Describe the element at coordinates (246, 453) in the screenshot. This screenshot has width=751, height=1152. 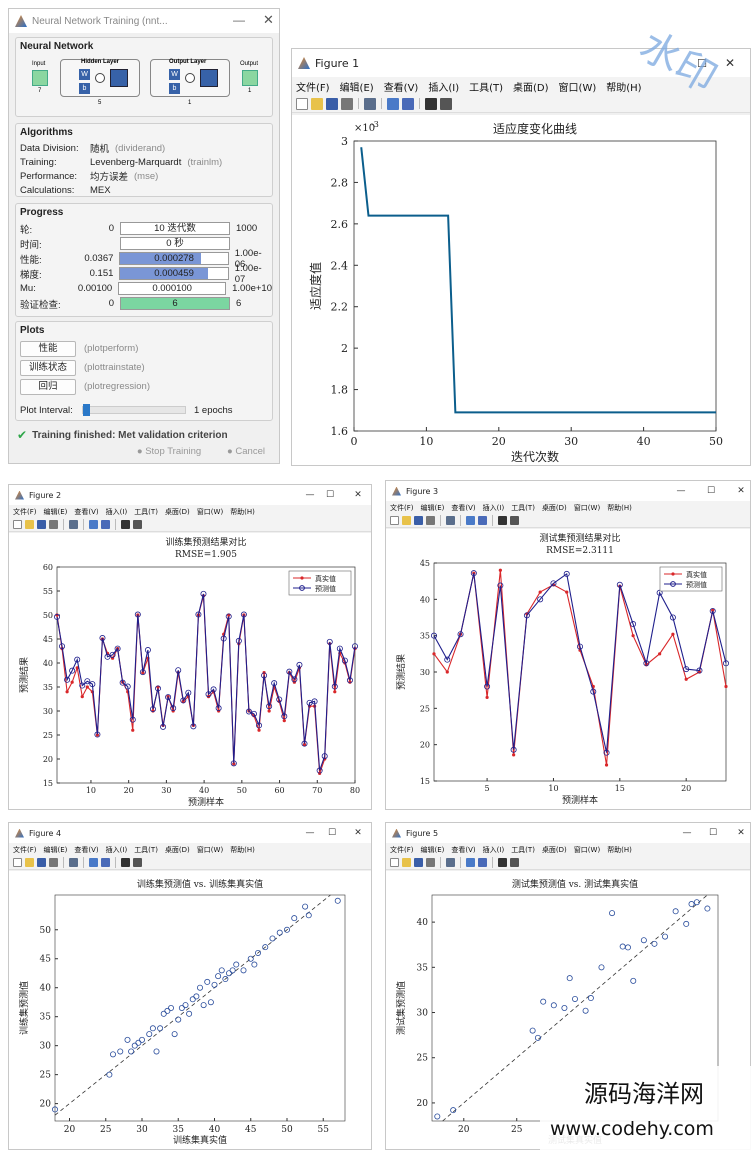
I see `cancel-button: ● Cancel` at that location.